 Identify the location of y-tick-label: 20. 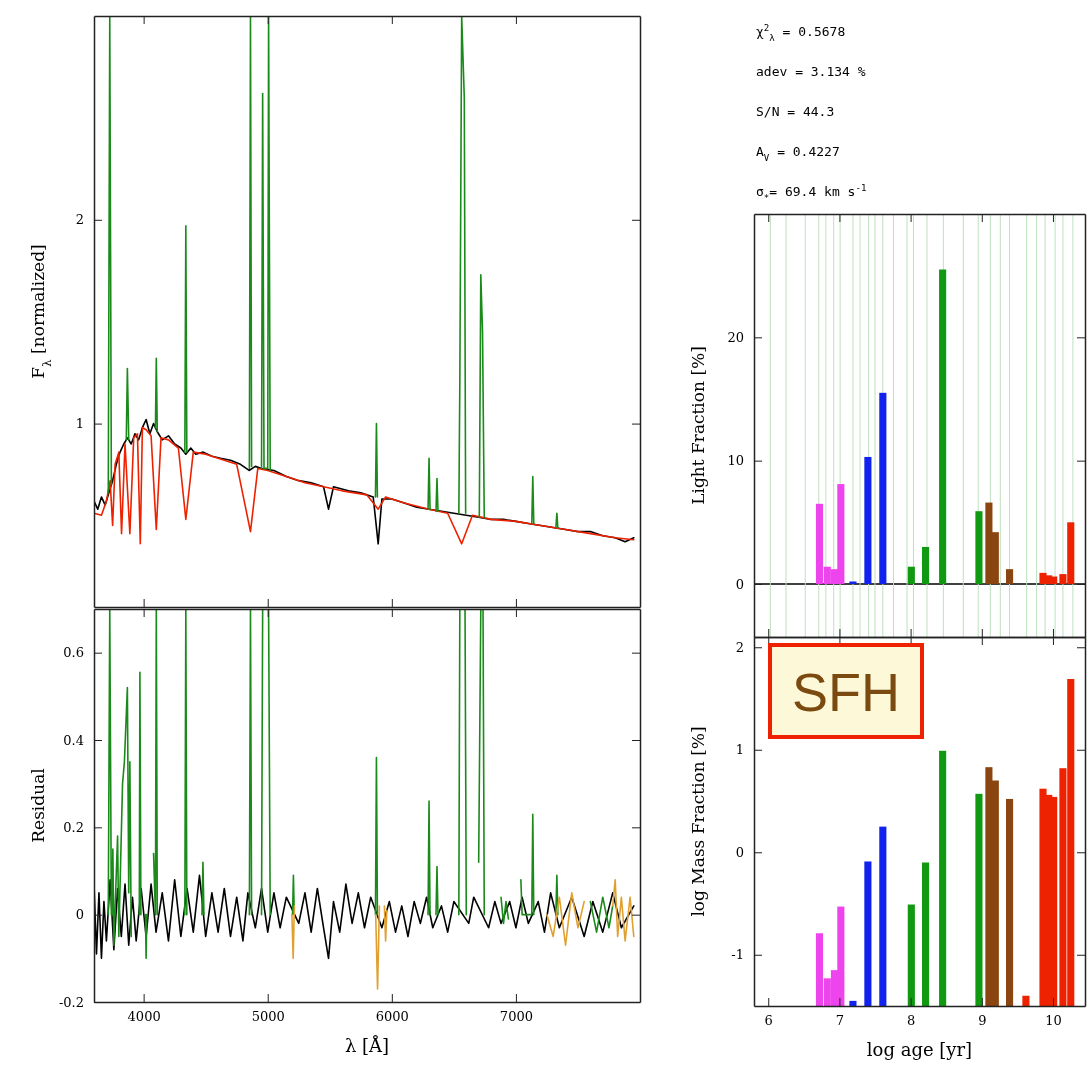
(735, 337).